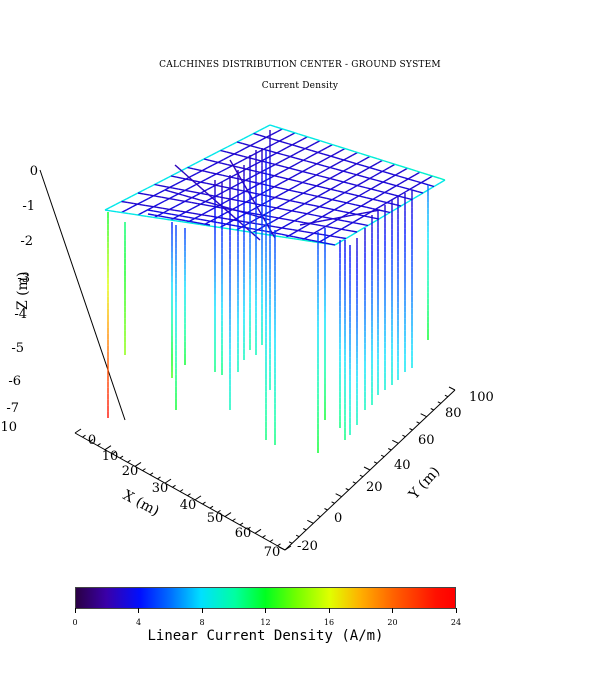 The height and width of the screenshot is (684, 600). I want to click on x-tick-label: 30, so click(160, 488).